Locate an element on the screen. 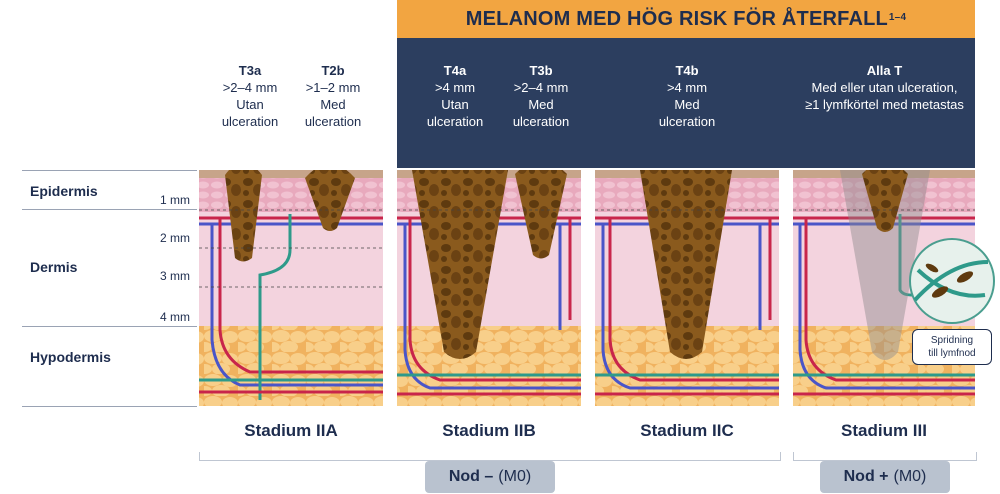  tumor-label-t4b: T4b >4 mm Med ulceration is located at coordinates (687, 96).